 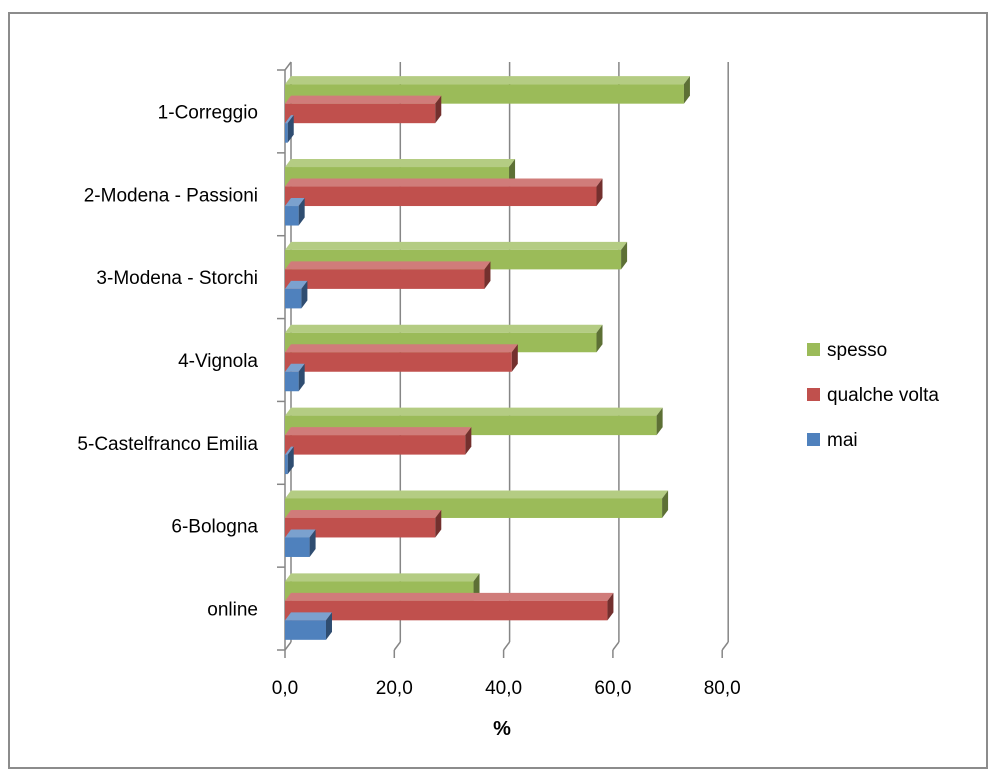 What do you see at coordinates (208, 112) in the screenshot?
I see `category-label: 1-Correggio` at bounding box center [208, 112].